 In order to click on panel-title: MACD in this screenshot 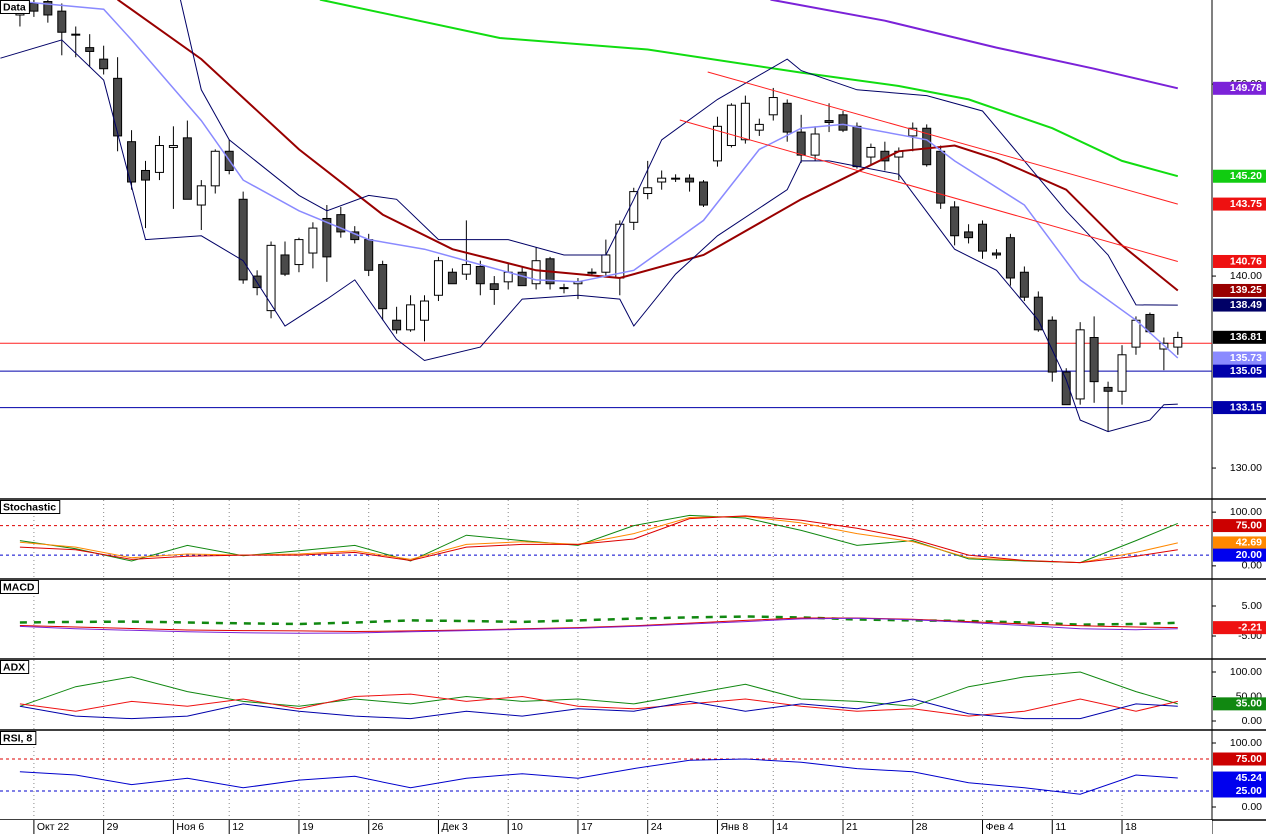, I will do `click(19, 587)`.